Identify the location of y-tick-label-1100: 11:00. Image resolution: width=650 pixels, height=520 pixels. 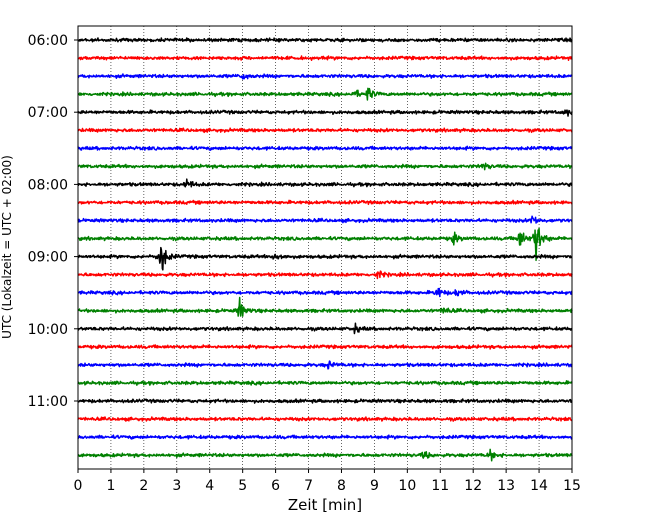
(48, 402).